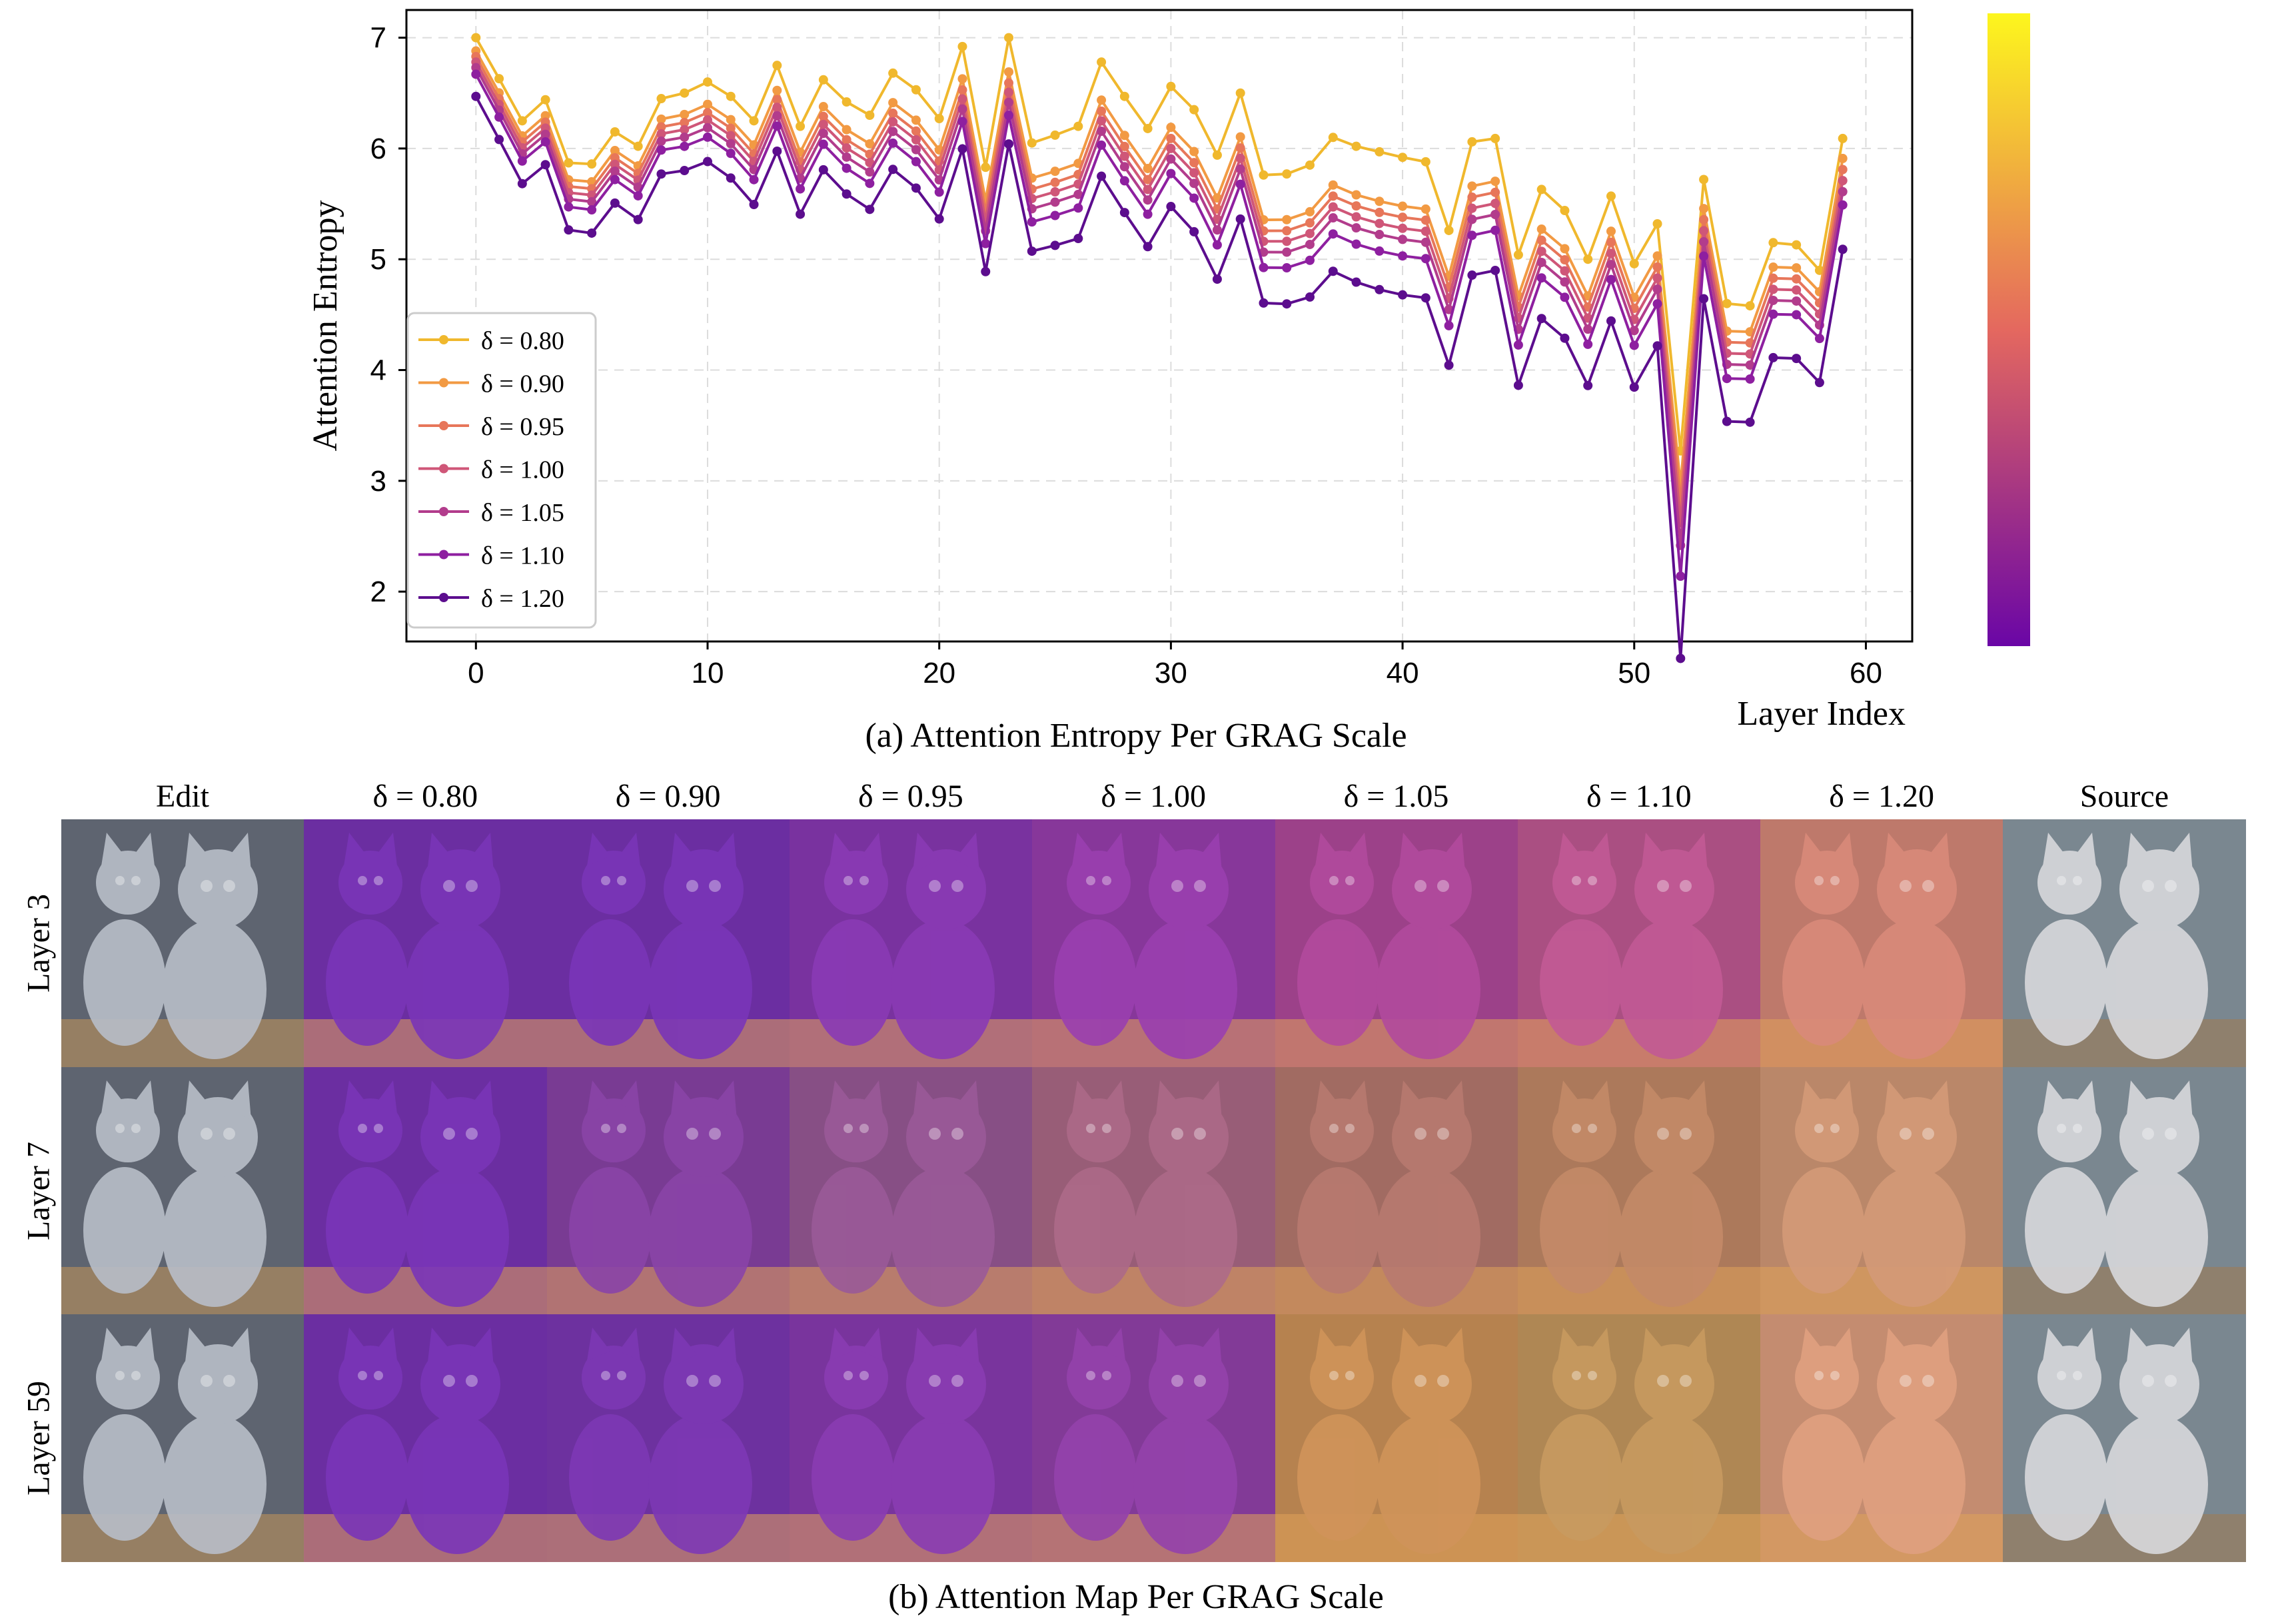 The width and height of the screenshot is (2272, 1624). I want to click on x-tick-label: 60, so click(1866, 673).